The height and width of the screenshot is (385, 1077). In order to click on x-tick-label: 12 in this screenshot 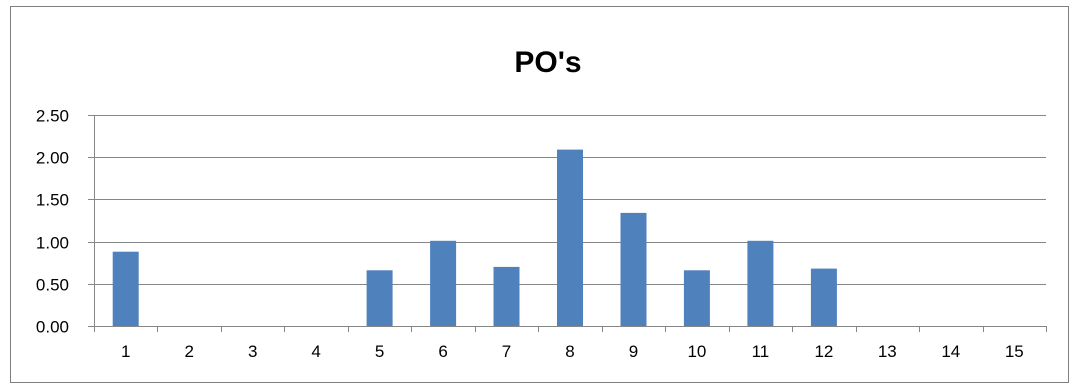, I will do `click(823, 351)`.